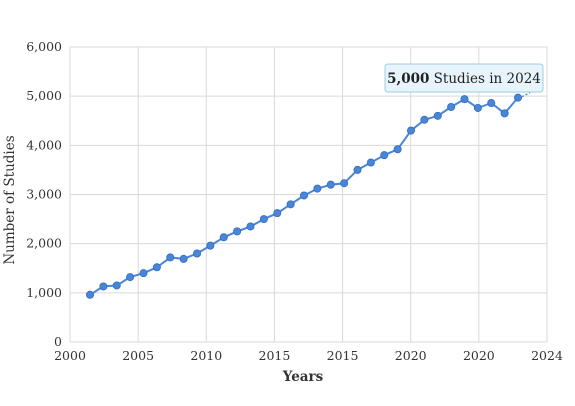 The image size is (575, 406). What do you see at coordinates (10, 199) in the screenshot?
I see `y-axis-title: Number of Studies` at bounding box center [10, 199].